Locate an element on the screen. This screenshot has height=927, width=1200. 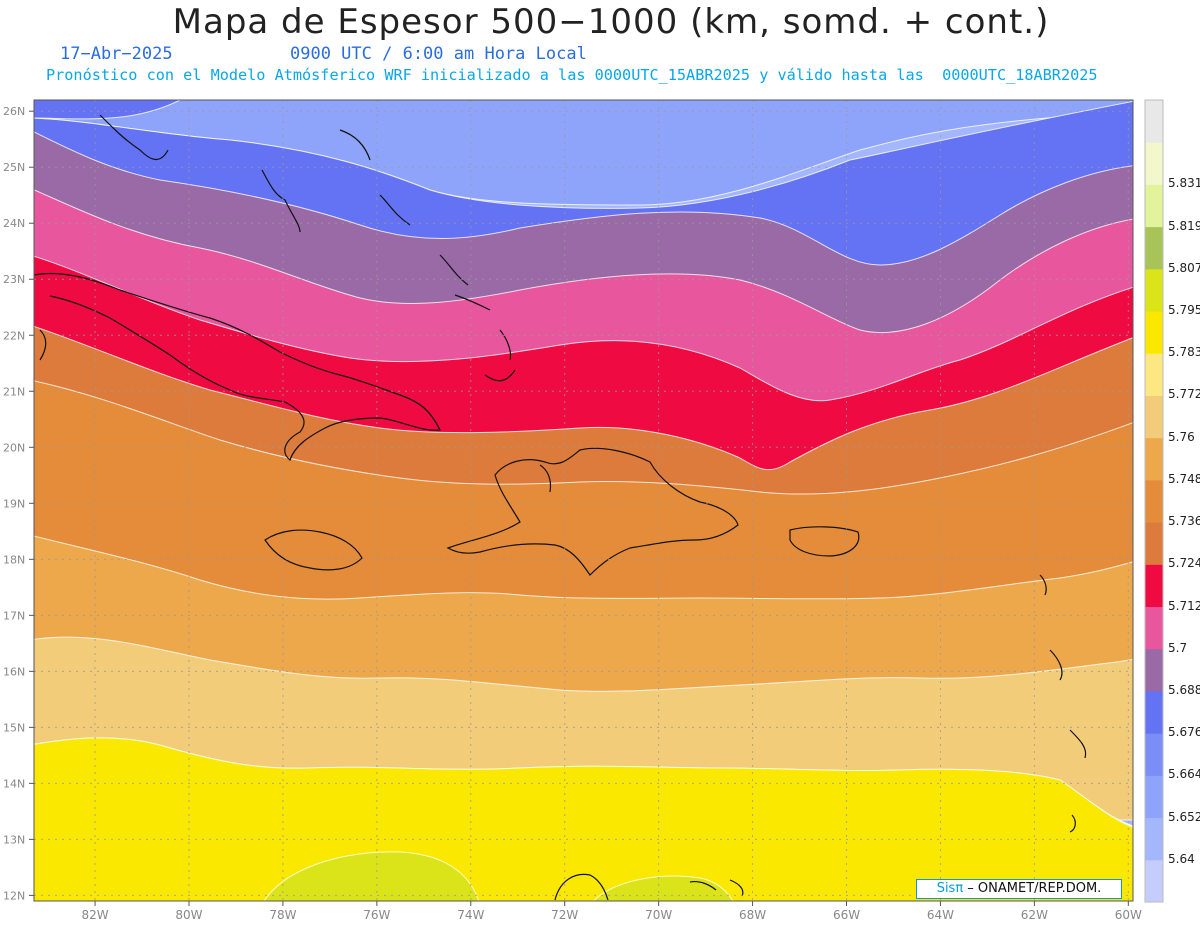
lat-tick-label: 15N is located at coordinates (14, 727).